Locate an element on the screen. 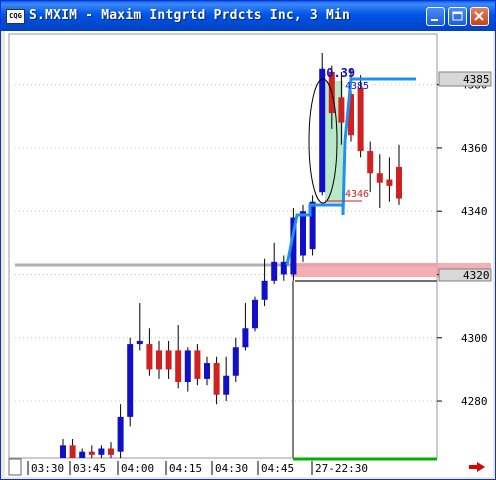  maximize-button is located at coordinates (457, 16).